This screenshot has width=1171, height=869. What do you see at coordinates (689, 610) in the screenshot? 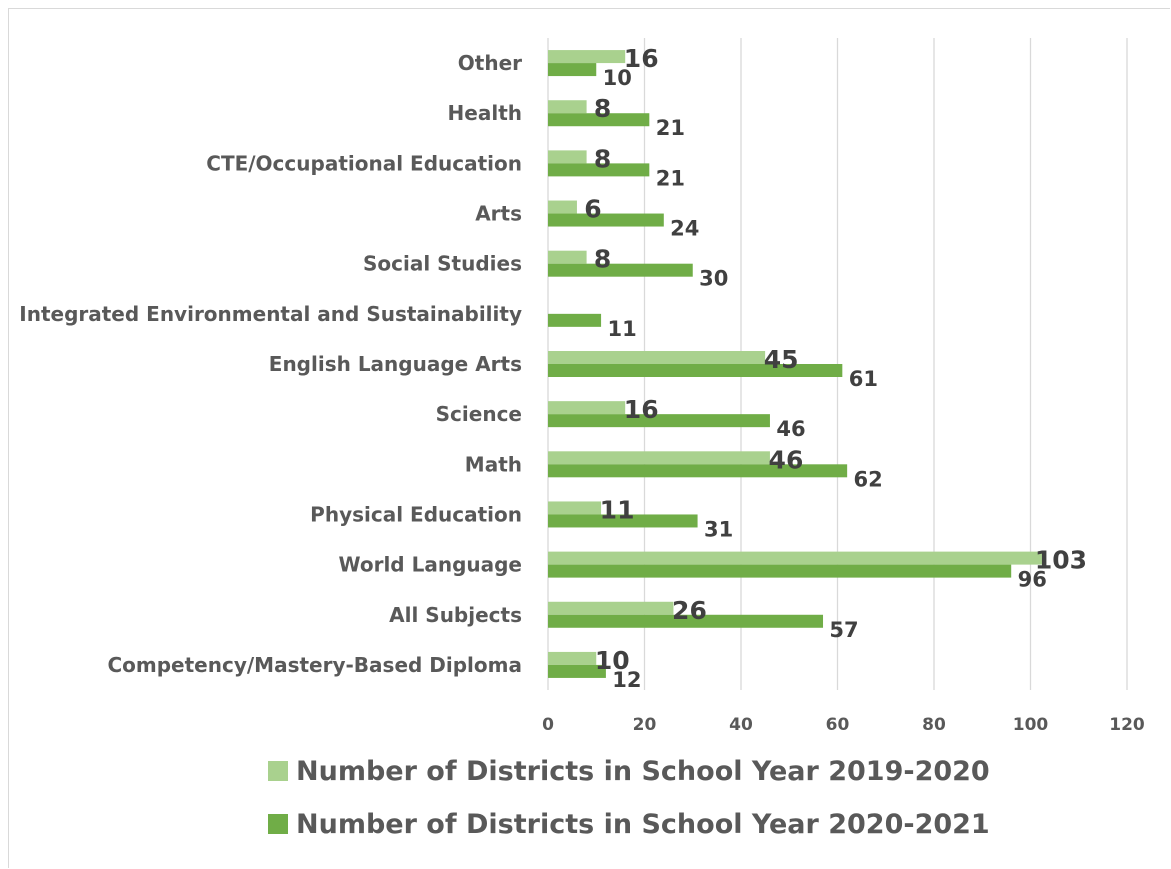
I see `data-label-2019-2020: 26` at bounding box center [689, 610].